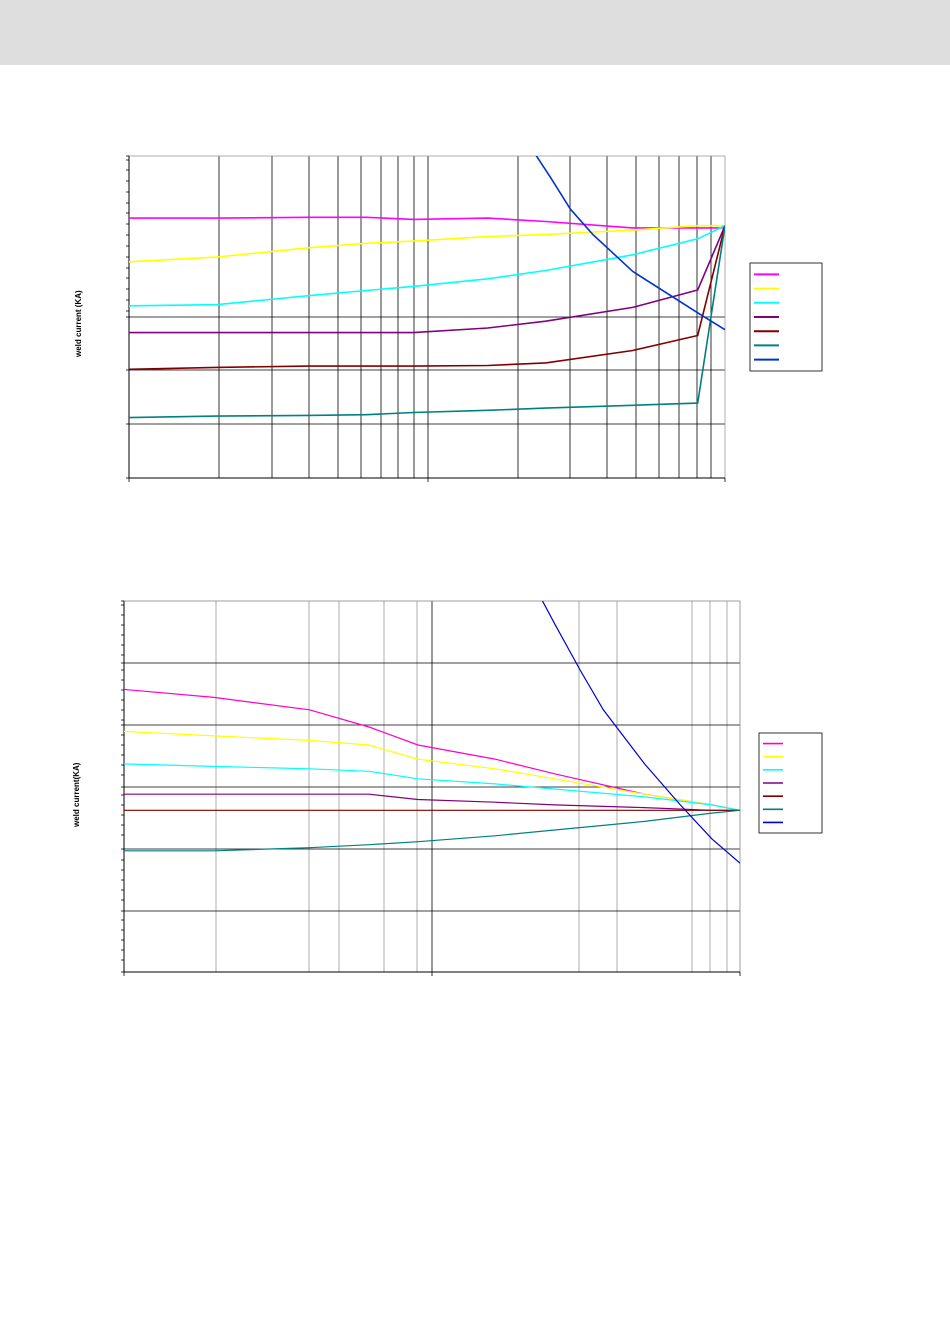 Image resolution: width=950 pixels, height=1344 pixels. I want to click on header-band, so click(475, 32).